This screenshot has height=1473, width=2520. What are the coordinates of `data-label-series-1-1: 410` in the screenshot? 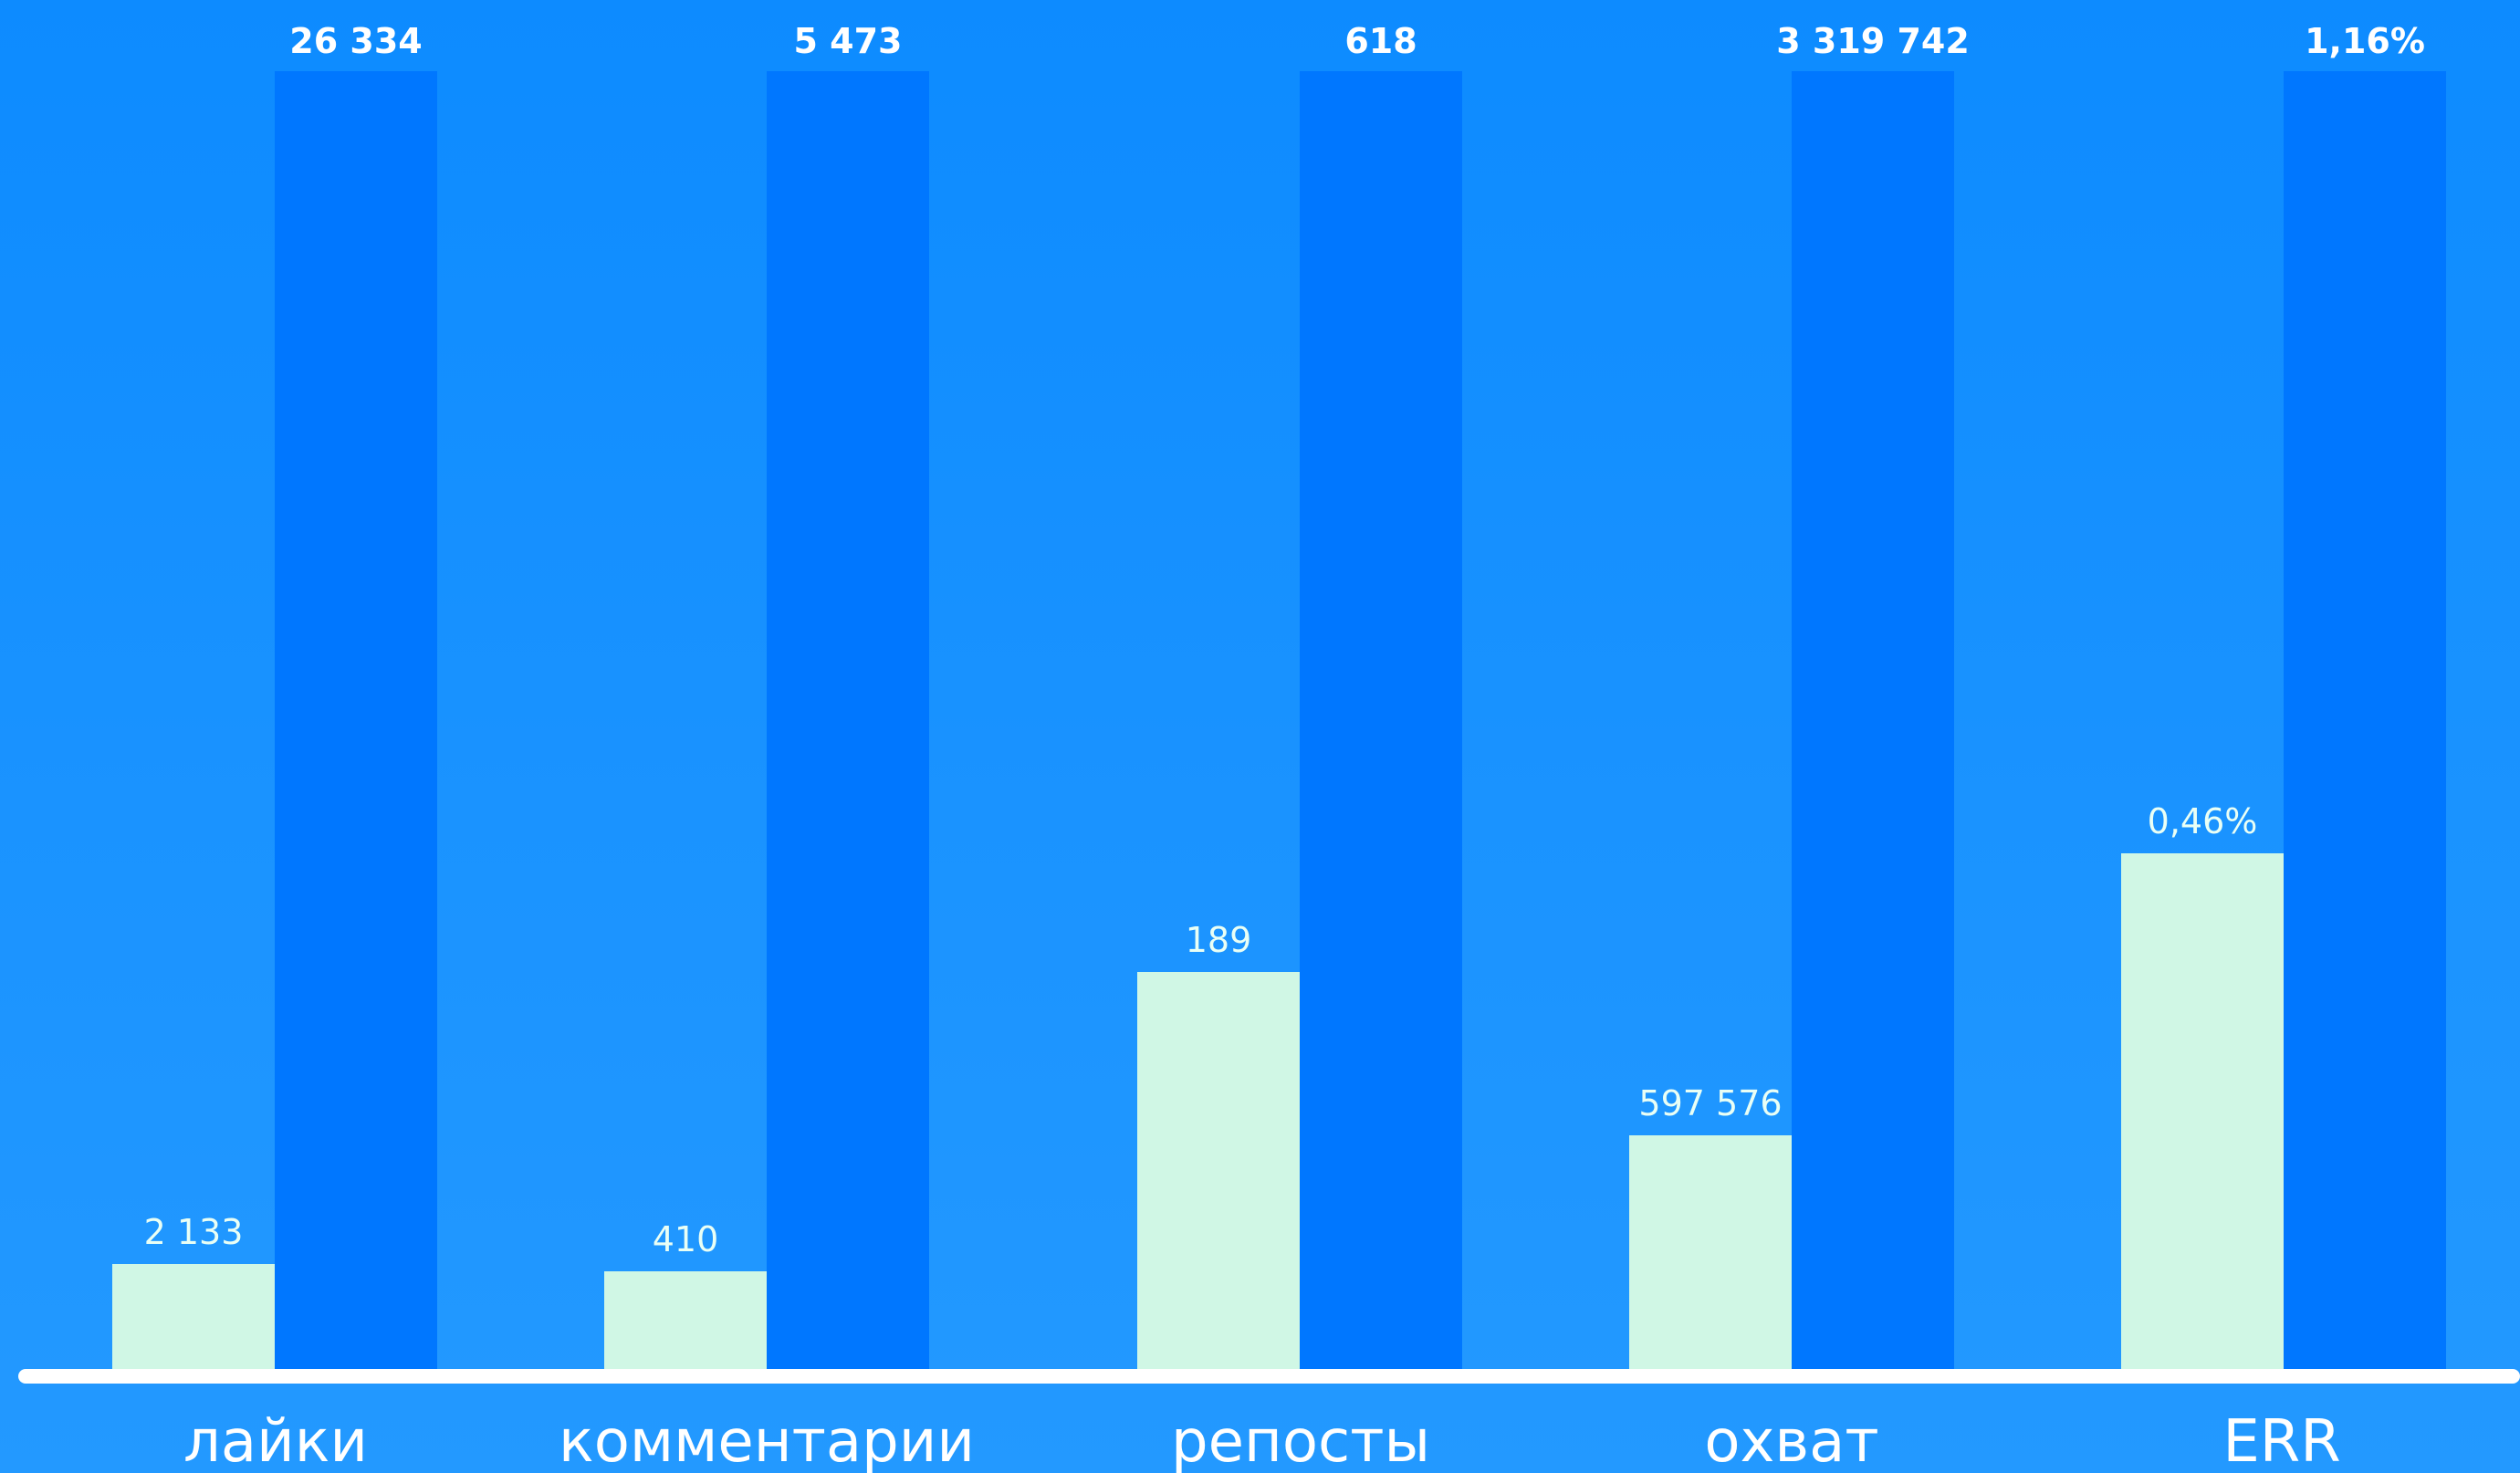 It's located at (686, 1239).